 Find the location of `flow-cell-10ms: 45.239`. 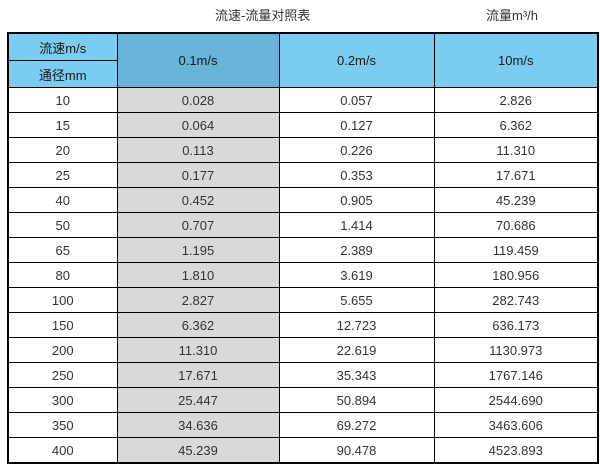

flow-cell-10ms: 45.239 is located at coordinates (516, 200).